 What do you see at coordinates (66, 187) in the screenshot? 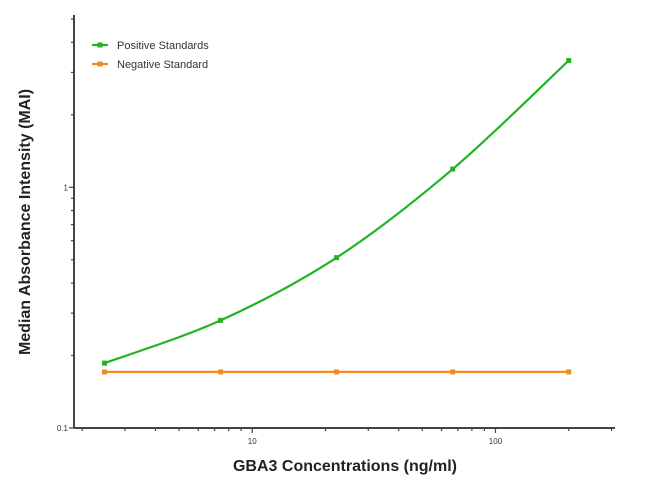
I see `y-tick-label: 1` at bounding box center [66, 187].